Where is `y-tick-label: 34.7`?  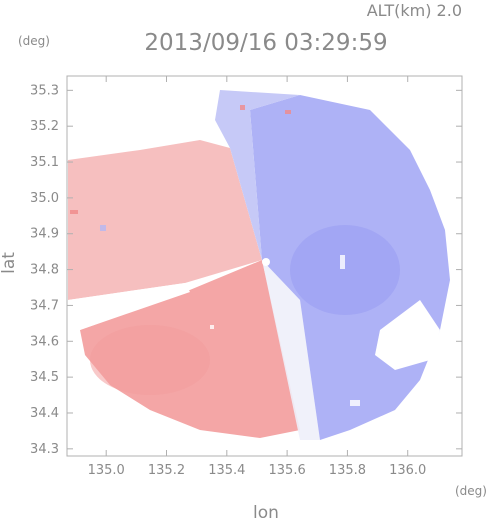 y-tick-label: 34.7 is located at coordinates (44, 305).